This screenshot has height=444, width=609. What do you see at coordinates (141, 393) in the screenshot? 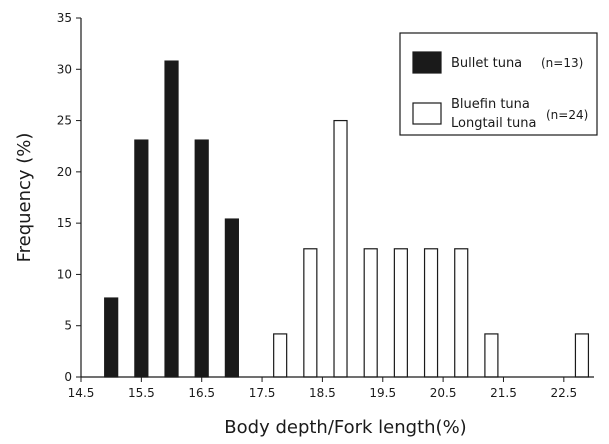
I see `x-tick-label: 15.5` at bounding box center [141, 393].